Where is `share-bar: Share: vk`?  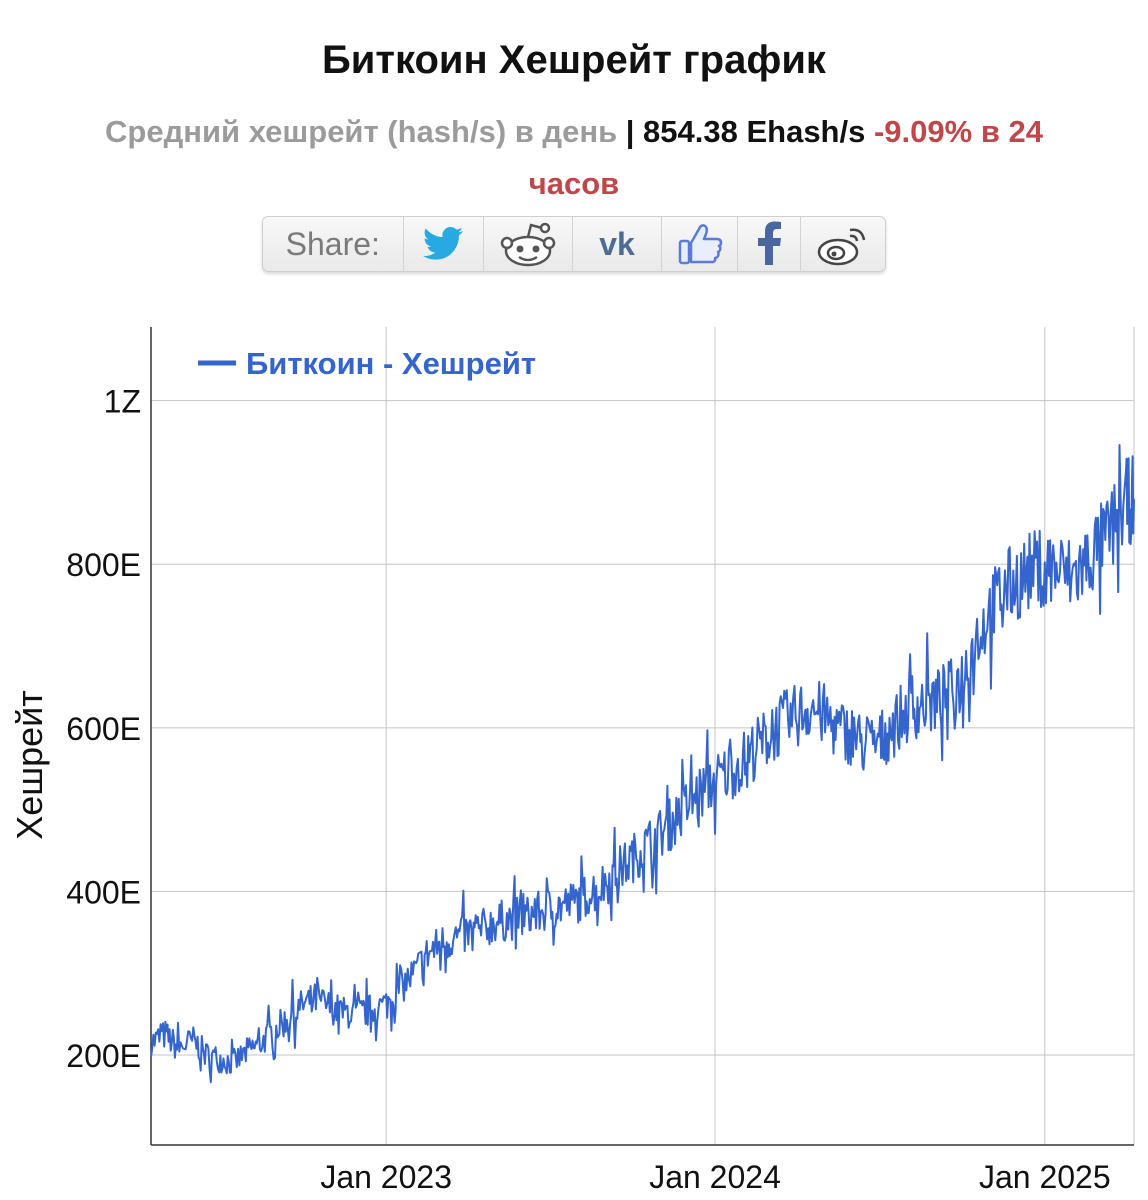 share-bar: Share: vk is located at coordinates (574, 244).